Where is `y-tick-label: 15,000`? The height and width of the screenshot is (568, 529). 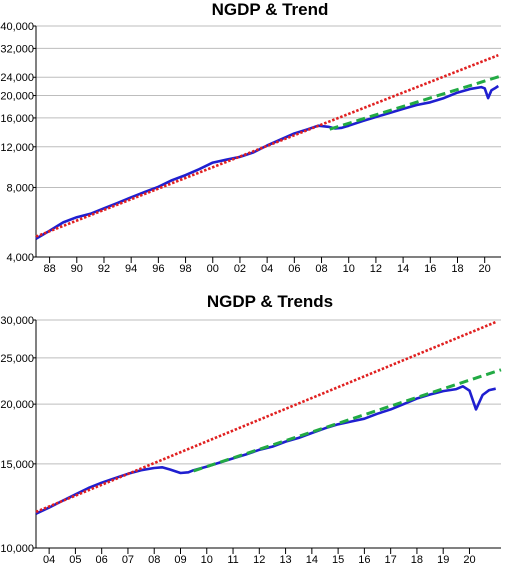
y-tick-label: 15,000 is located at coordinates (17, 465).